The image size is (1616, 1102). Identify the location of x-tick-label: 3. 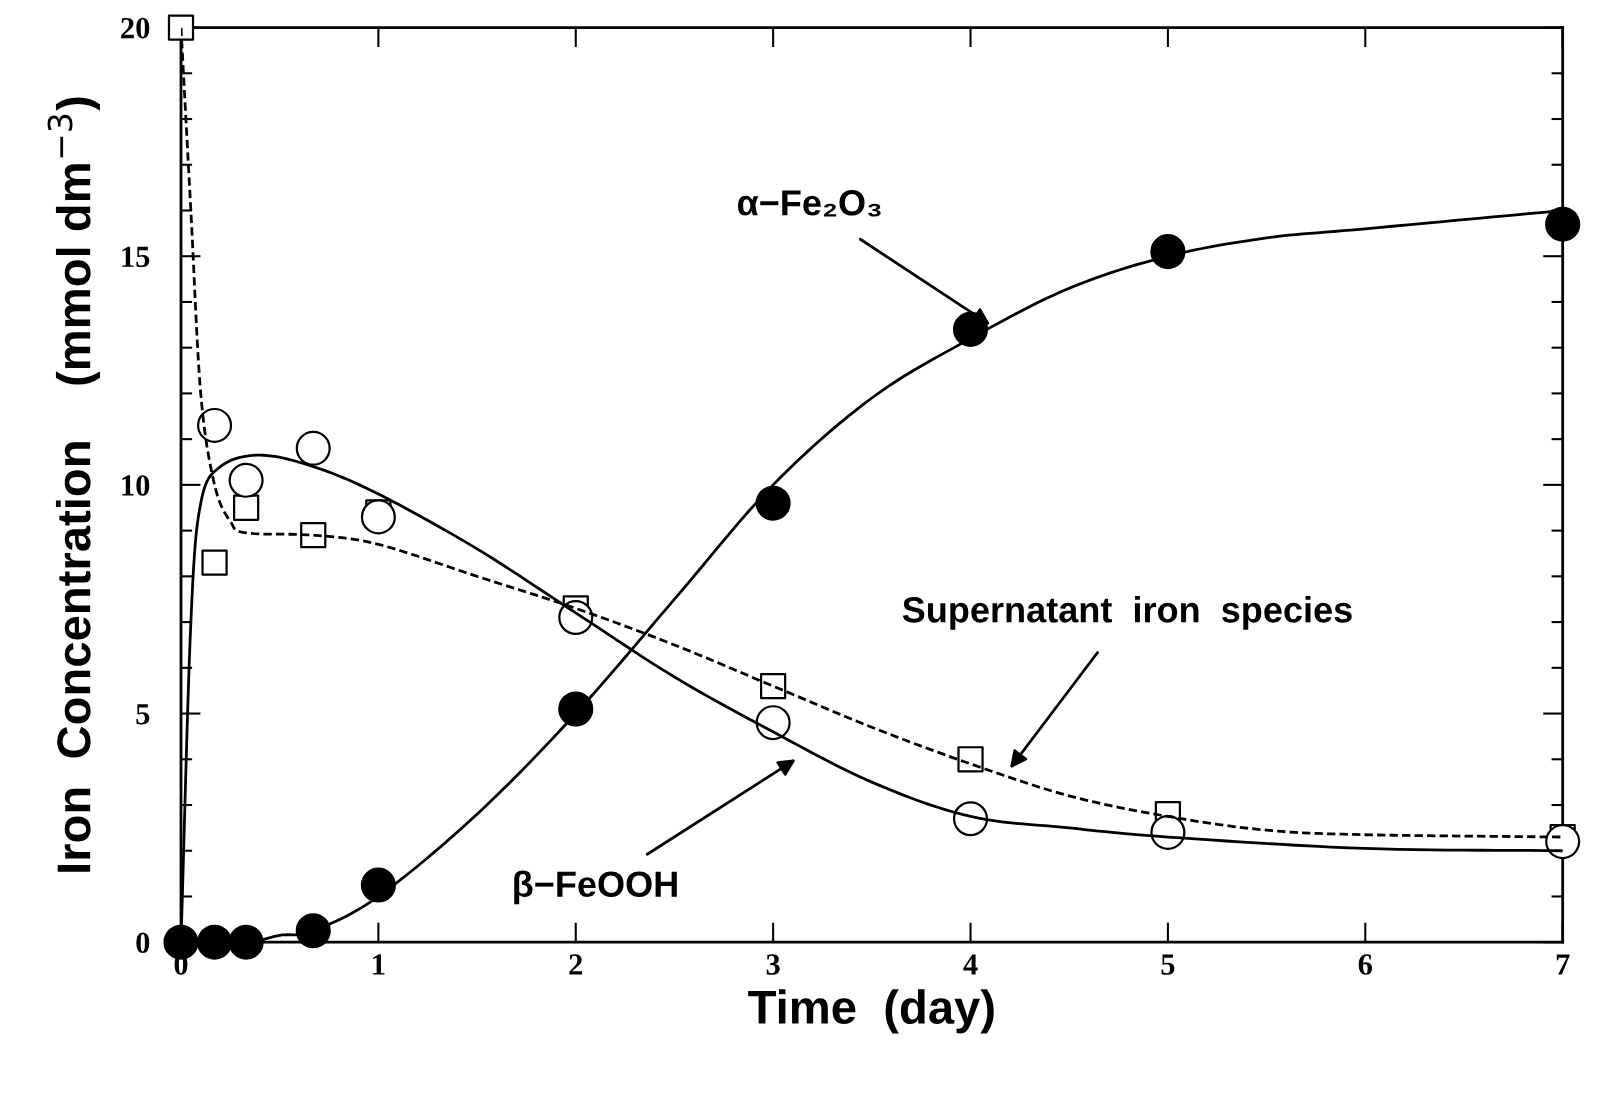
(773, 964).